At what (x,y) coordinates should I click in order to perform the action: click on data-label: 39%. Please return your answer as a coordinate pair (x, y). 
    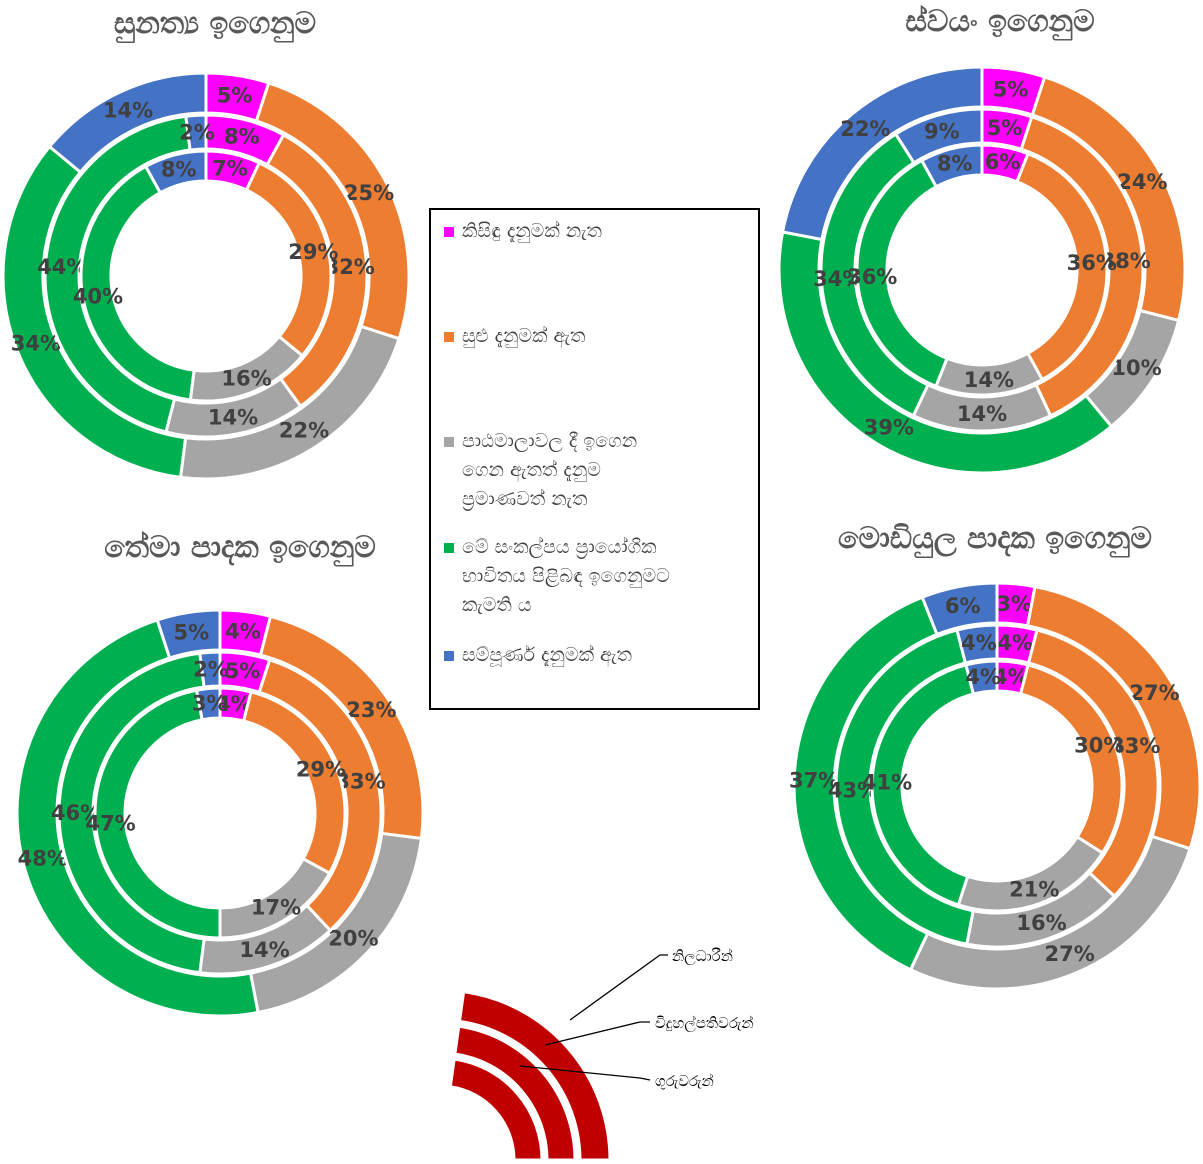
    Looking at the image, I should click on (889, 428).